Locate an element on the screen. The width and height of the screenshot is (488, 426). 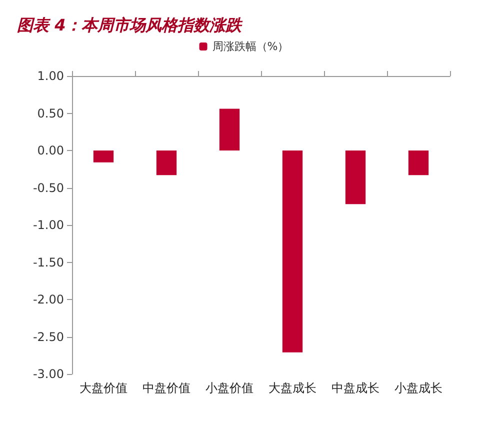
chart-title: 图表 4：本周市场风格指数涨跌 is located at coordinates (130, 25).